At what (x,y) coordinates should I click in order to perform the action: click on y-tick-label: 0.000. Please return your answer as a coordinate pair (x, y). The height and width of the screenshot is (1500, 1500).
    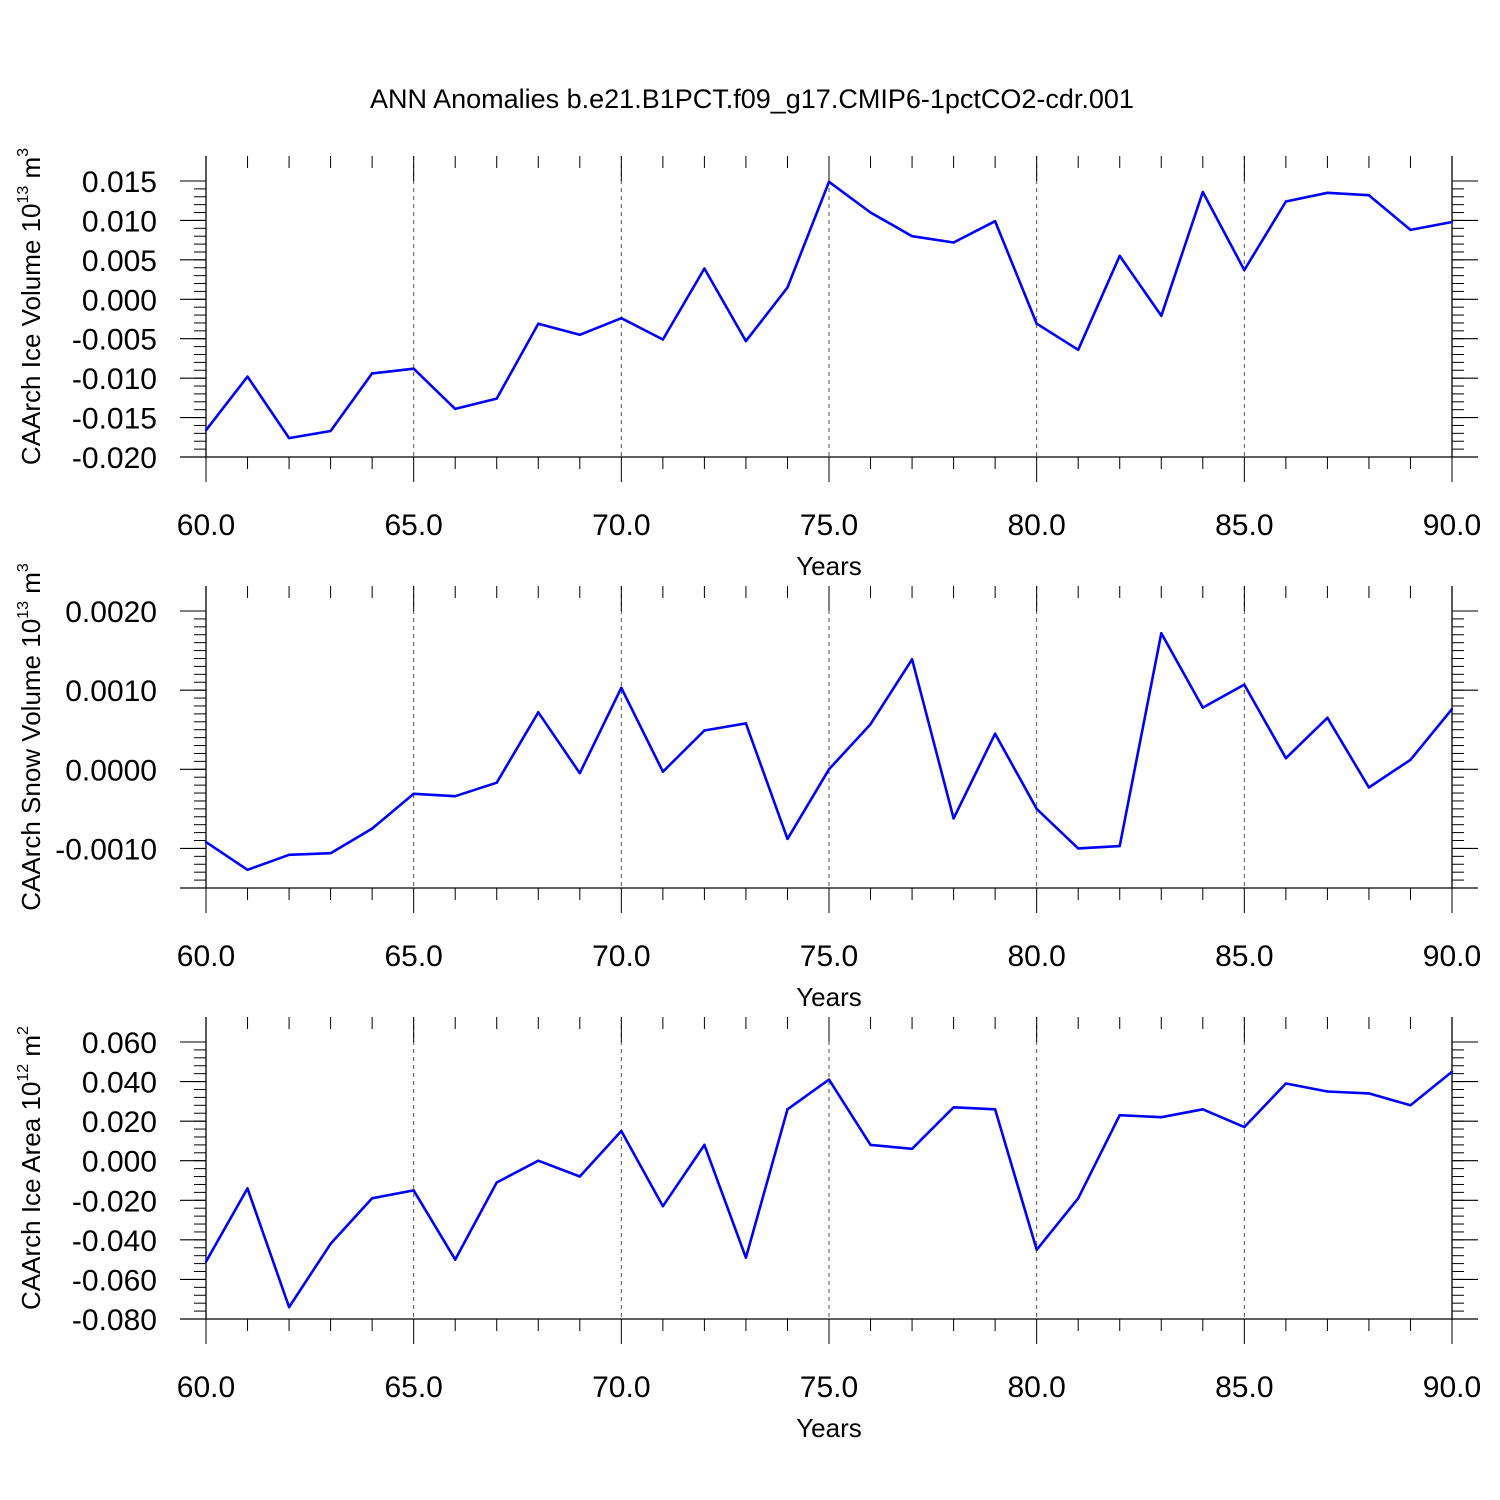
    Looking at the image, I should click on (119, 1162).